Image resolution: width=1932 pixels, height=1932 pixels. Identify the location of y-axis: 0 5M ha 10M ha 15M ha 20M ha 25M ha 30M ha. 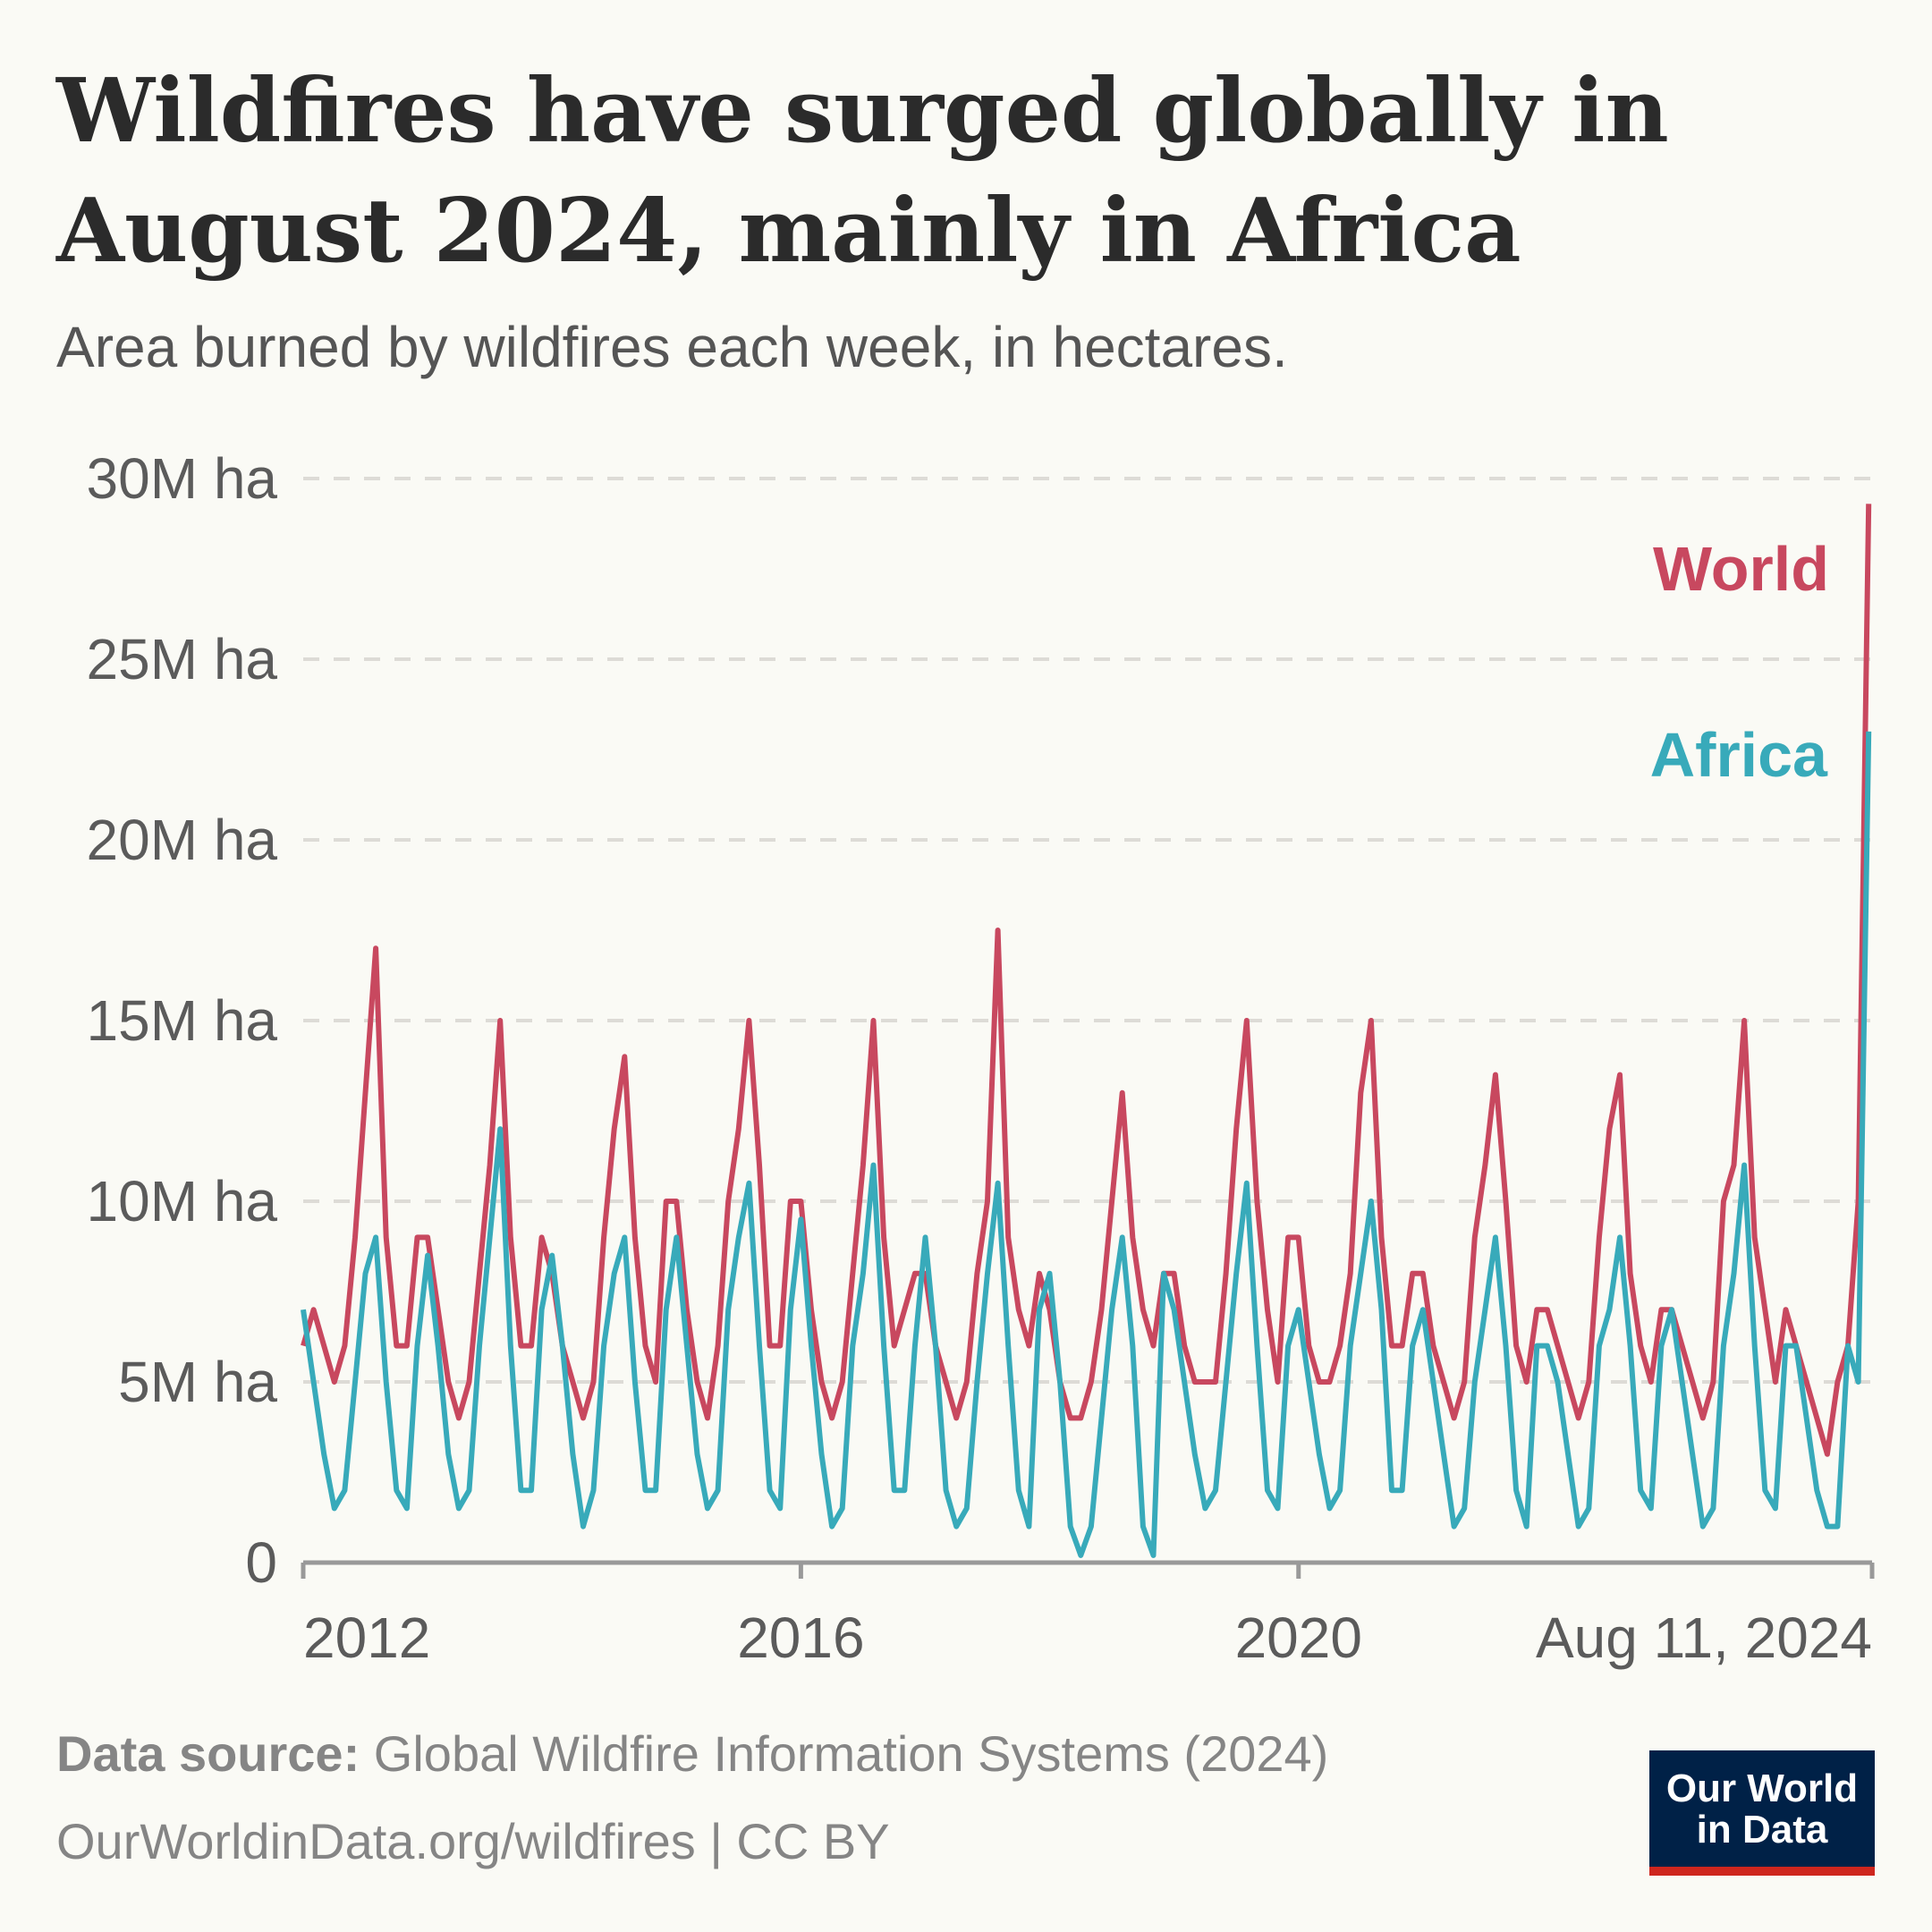
(182, 1020).